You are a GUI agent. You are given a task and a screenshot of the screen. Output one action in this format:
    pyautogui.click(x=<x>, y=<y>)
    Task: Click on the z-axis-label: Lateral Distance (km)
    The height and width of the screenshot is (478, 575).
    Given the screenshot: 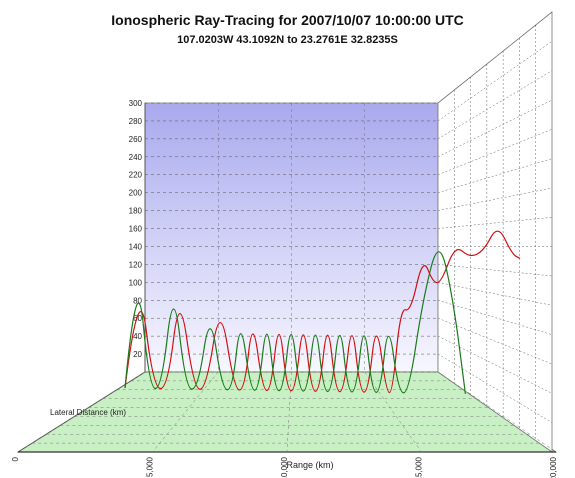 What is the action you would take?
    pyautogui.click(x=88, y=412)
    